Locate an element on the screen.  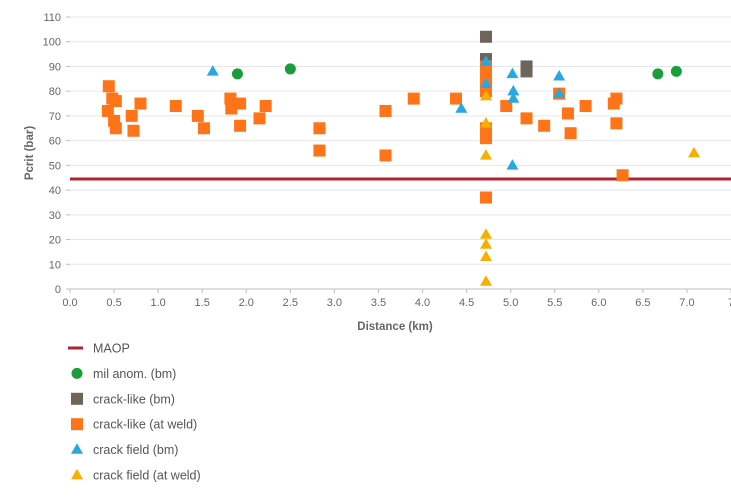
x-tick-label: 7 is located at coordinates (729, 303).